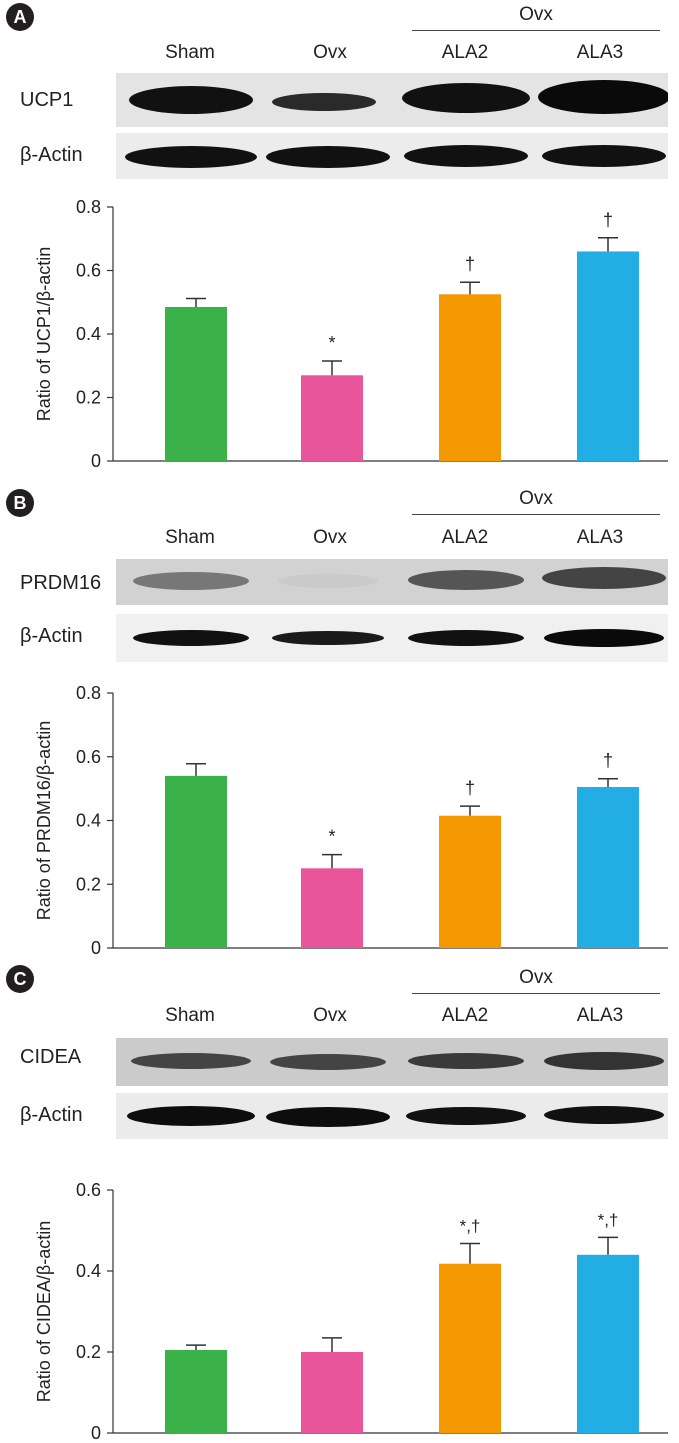 This screenshot has height=1443, width=679. What do you see at coordinates (392, 100) in the screenshot?
I see `blot-ucp1` at bounding box center [392, 100].